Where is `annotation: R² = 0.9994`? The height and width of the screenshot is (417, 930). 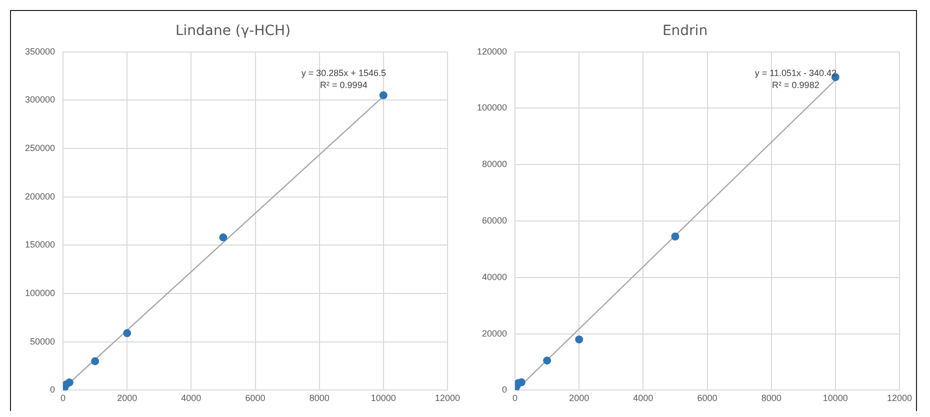 annotation: R² = 0.9994 is located at coordinates (344, 85).